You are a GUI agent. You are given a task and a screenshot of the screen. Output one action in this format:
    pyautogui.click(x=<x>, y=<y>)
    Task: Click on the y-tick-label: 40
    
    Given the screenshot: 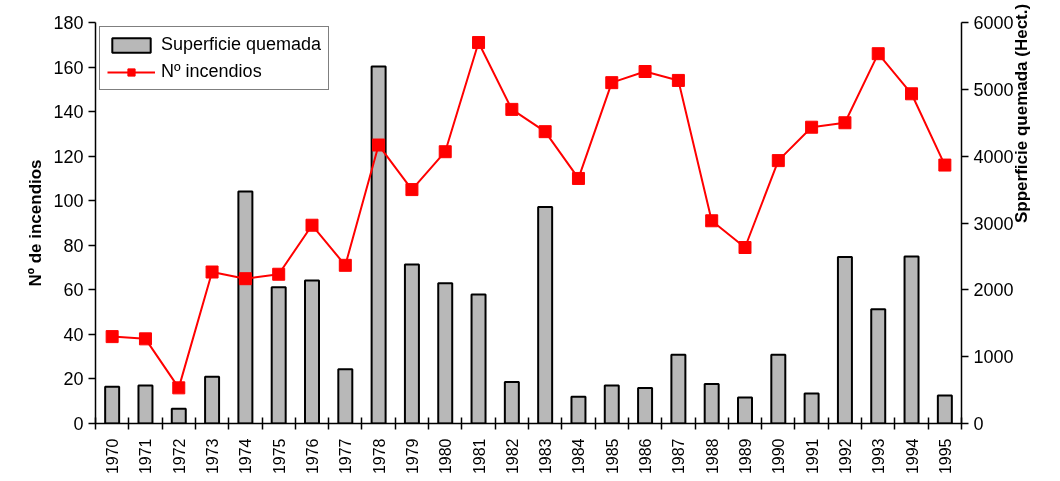 What is the action you would take?
    pyautogui.click(x=73, y=334)
    